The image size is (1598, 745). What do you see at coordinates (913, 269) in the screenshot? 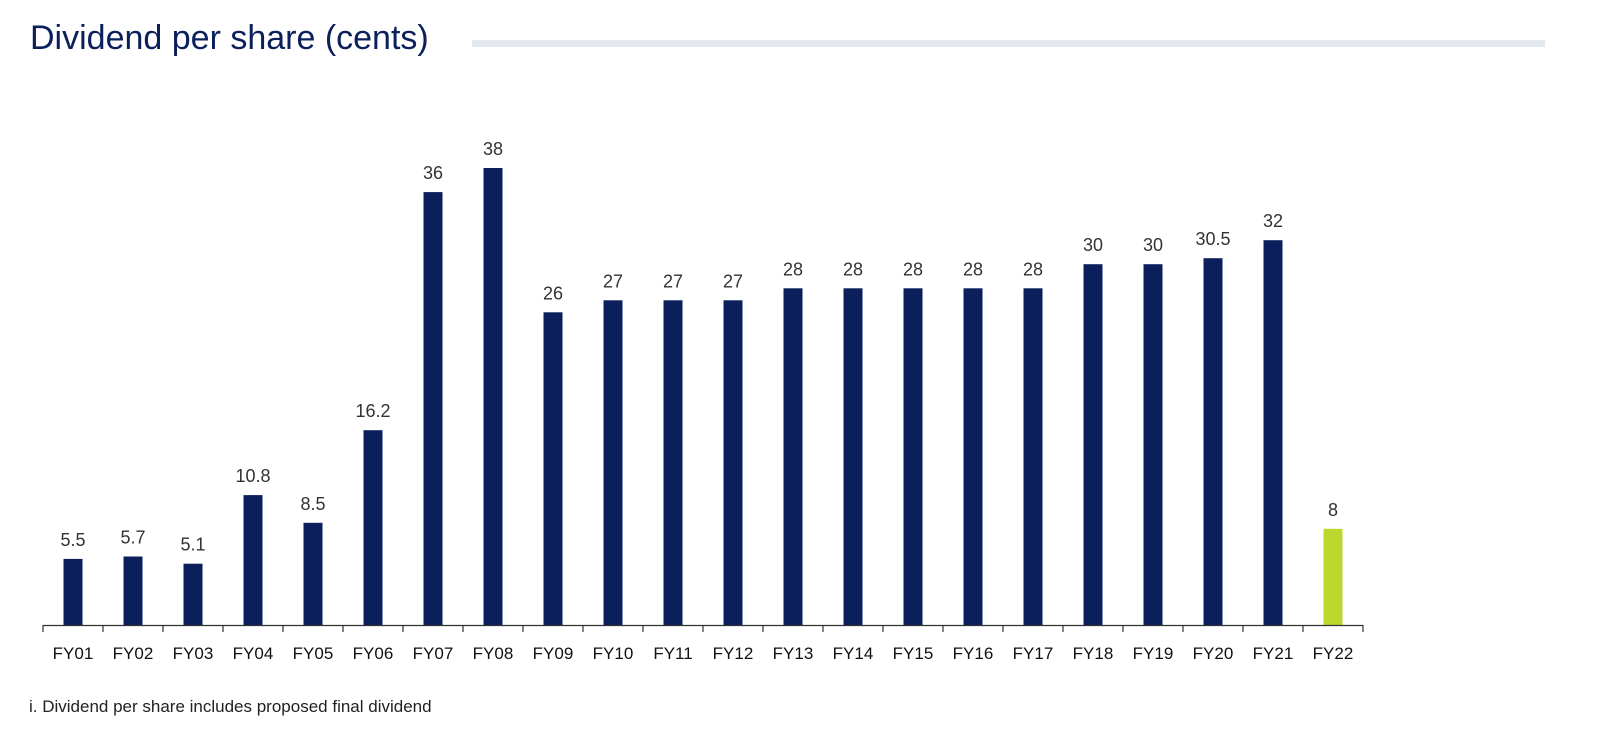
I see `data-label-fy15: 28` at bounding box center [913, 269].